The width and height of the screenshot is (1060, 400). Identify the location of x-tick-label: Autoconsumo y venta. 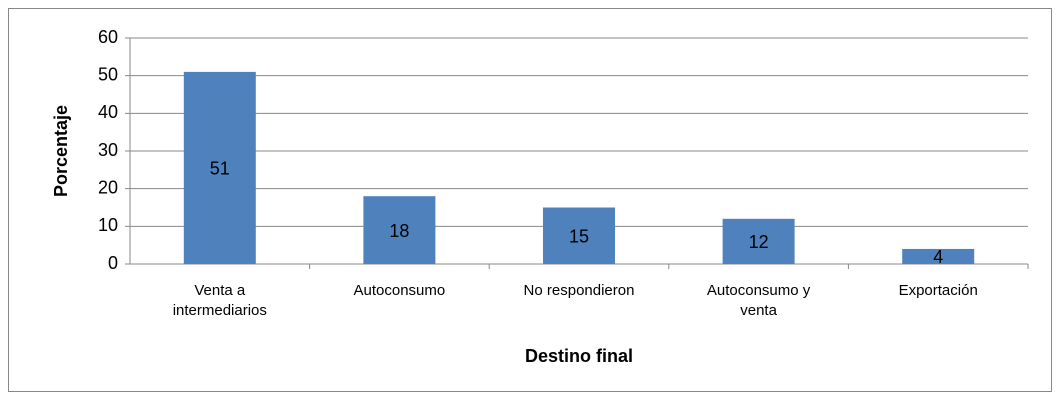
(758, 300).